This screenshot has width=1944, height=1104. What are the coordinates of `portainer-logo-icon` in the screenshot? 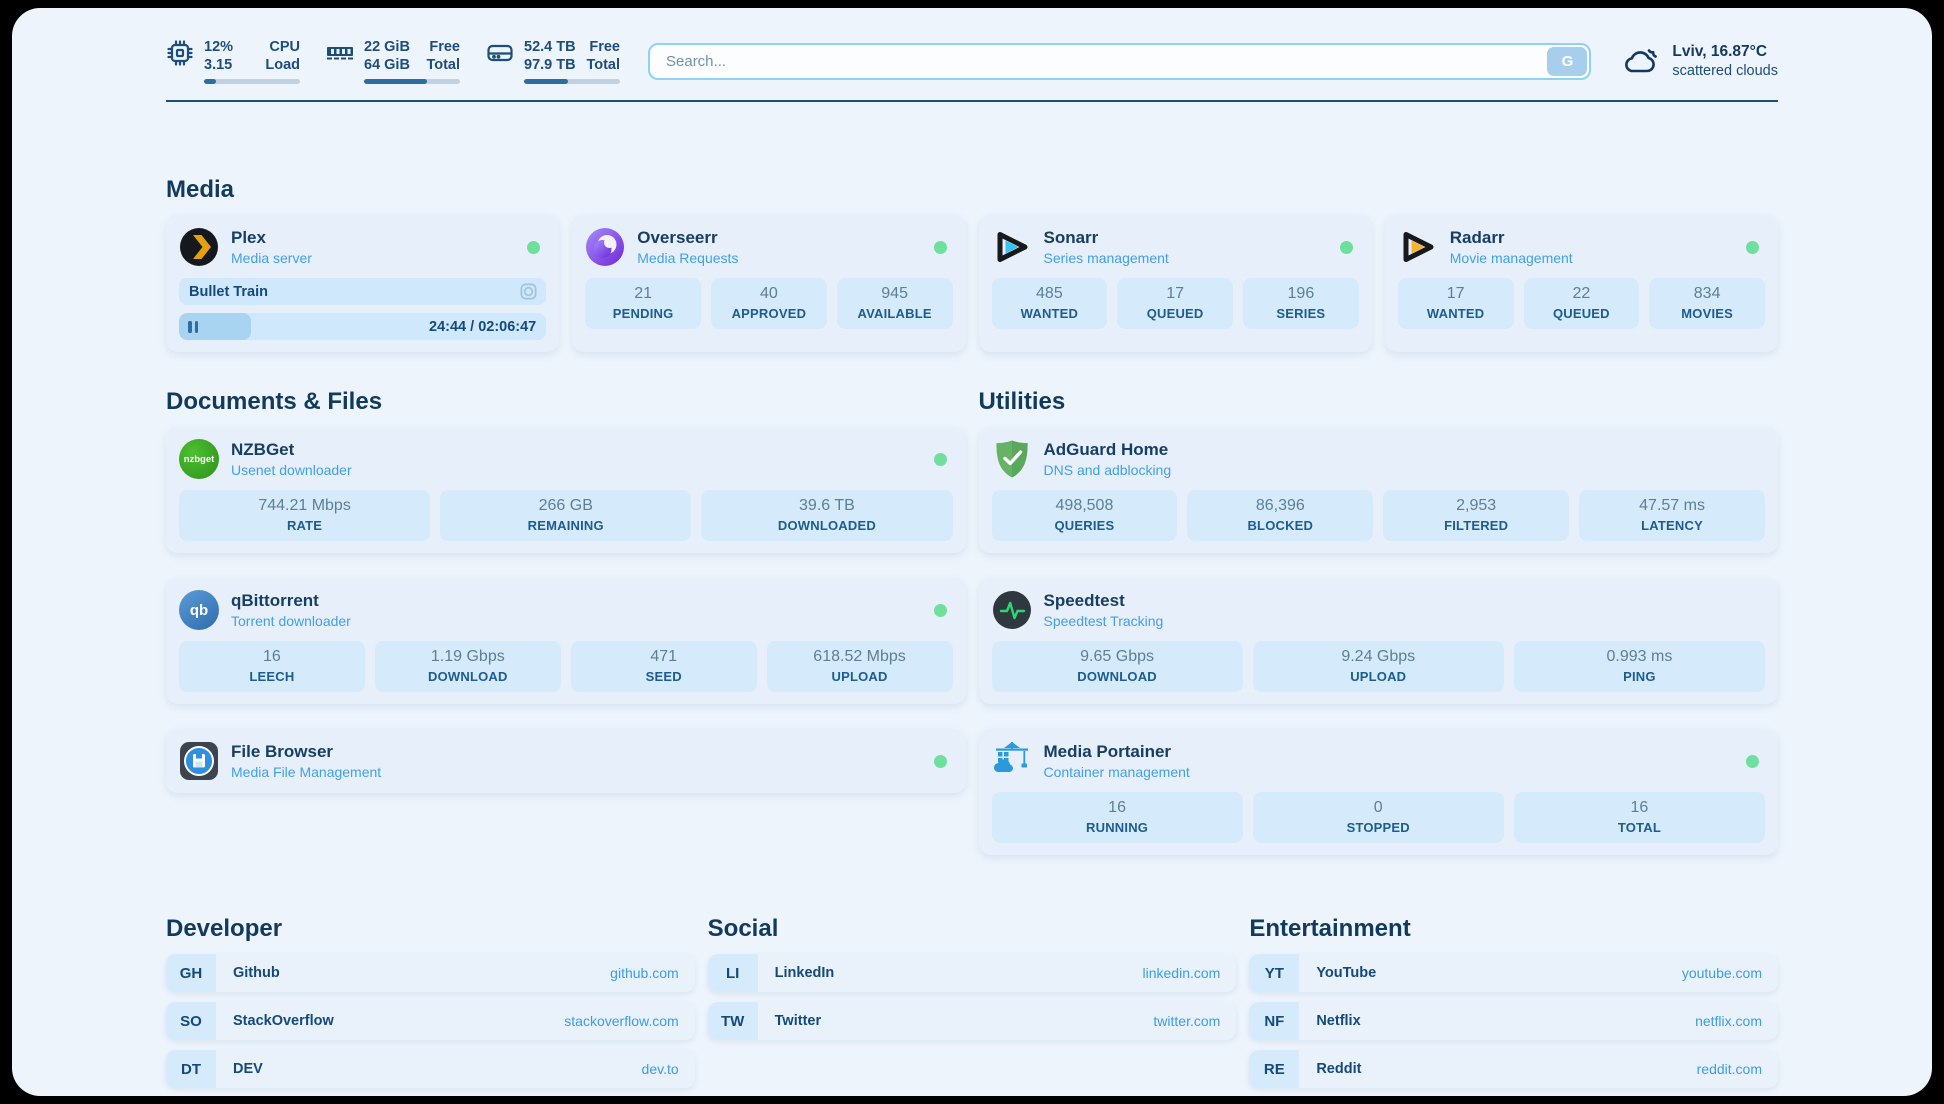 It's located at (1010, 757).